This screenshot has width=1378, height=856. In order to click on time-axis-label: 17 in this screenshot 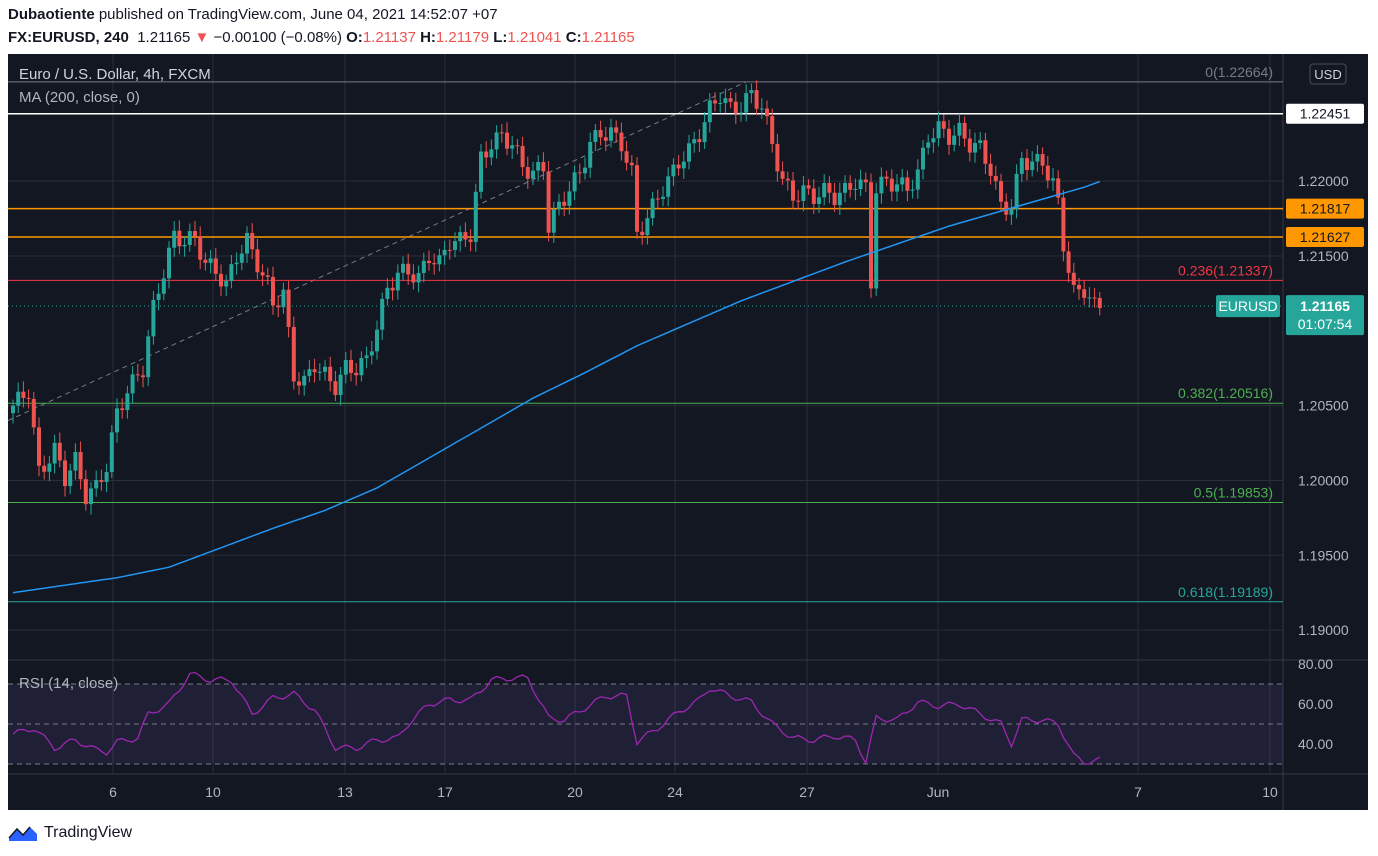, I will do `click(445, 792)`.